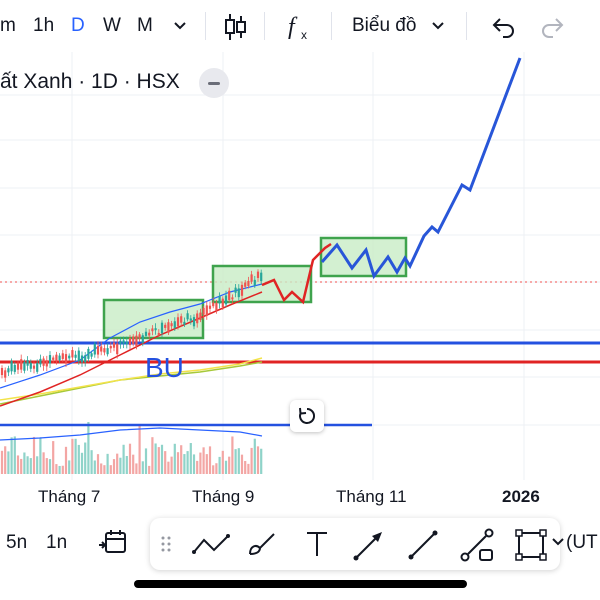 Image resolution: width=600 pixels, height=600 pixels. What do you see at coordinates (582, 542) in the screenshot?
I see `timezone-label: (UT` at bounding box center [582, 542].